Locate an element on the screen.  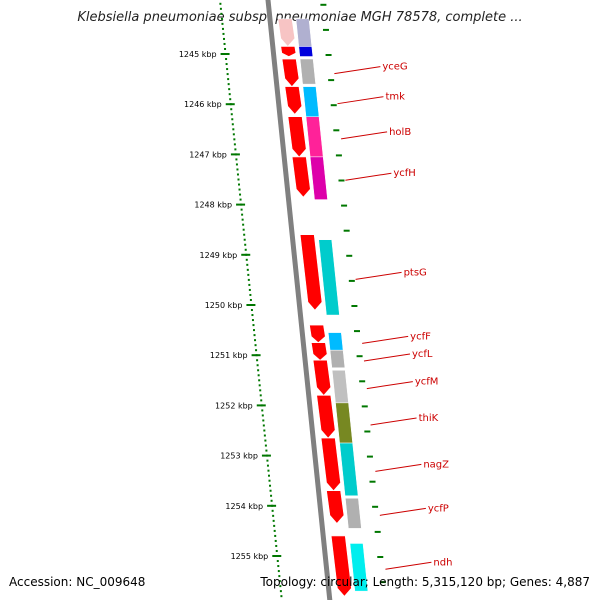
gene-label-thiK: thiK is located at coordinates (429, 418).